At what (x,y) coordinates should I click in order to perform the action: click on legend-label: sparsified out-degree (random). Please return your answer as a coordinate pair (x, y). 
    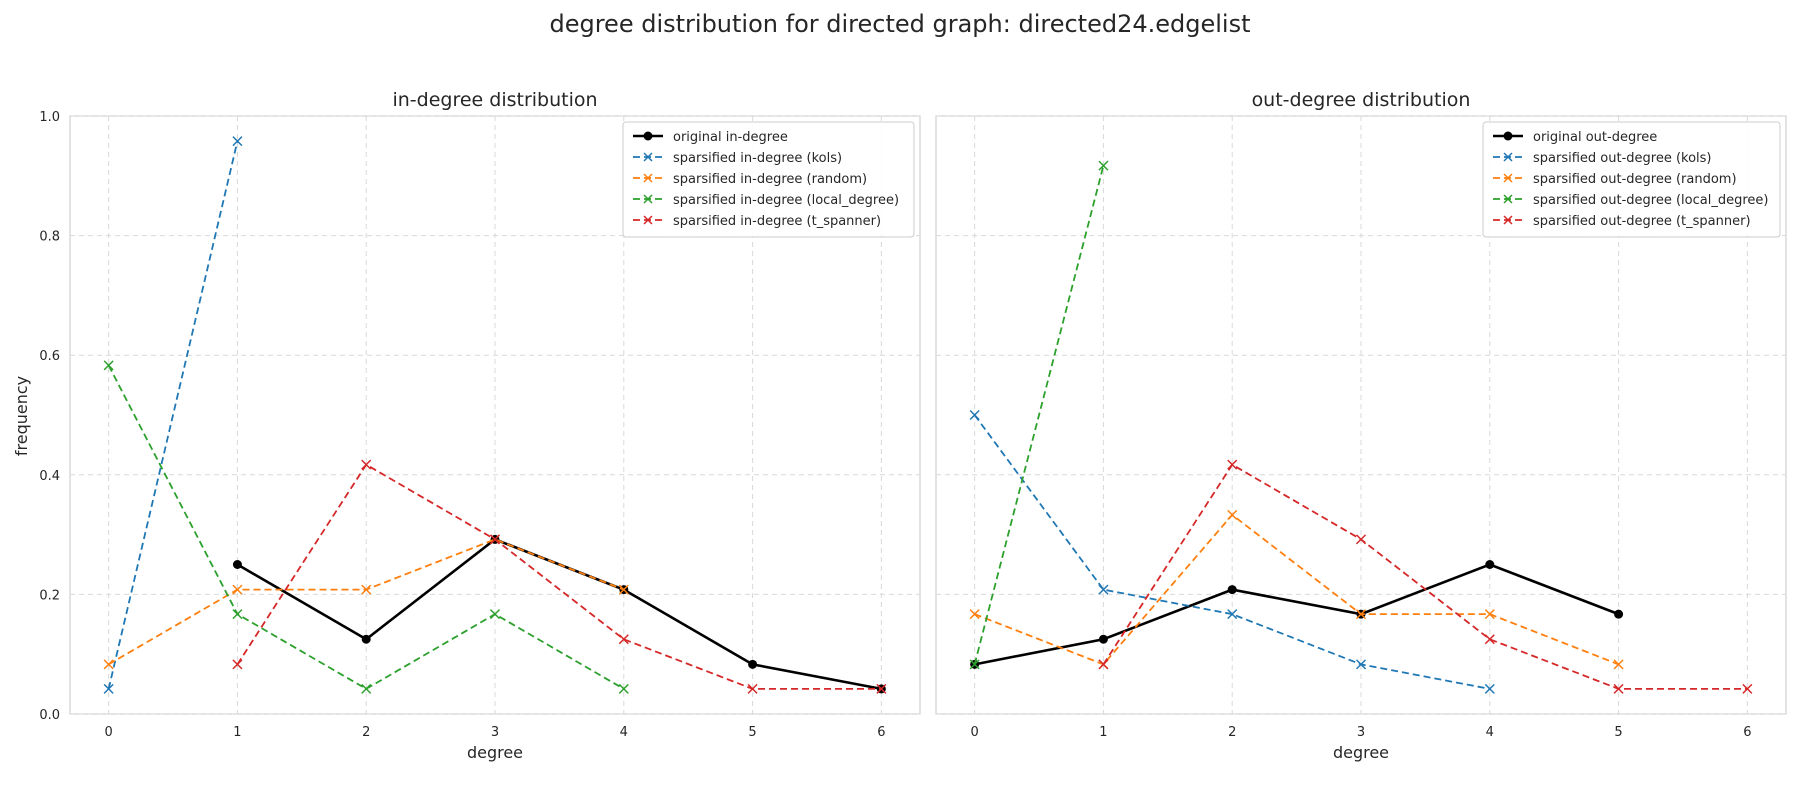
    Looking at the image, I should click on (1635, 179).